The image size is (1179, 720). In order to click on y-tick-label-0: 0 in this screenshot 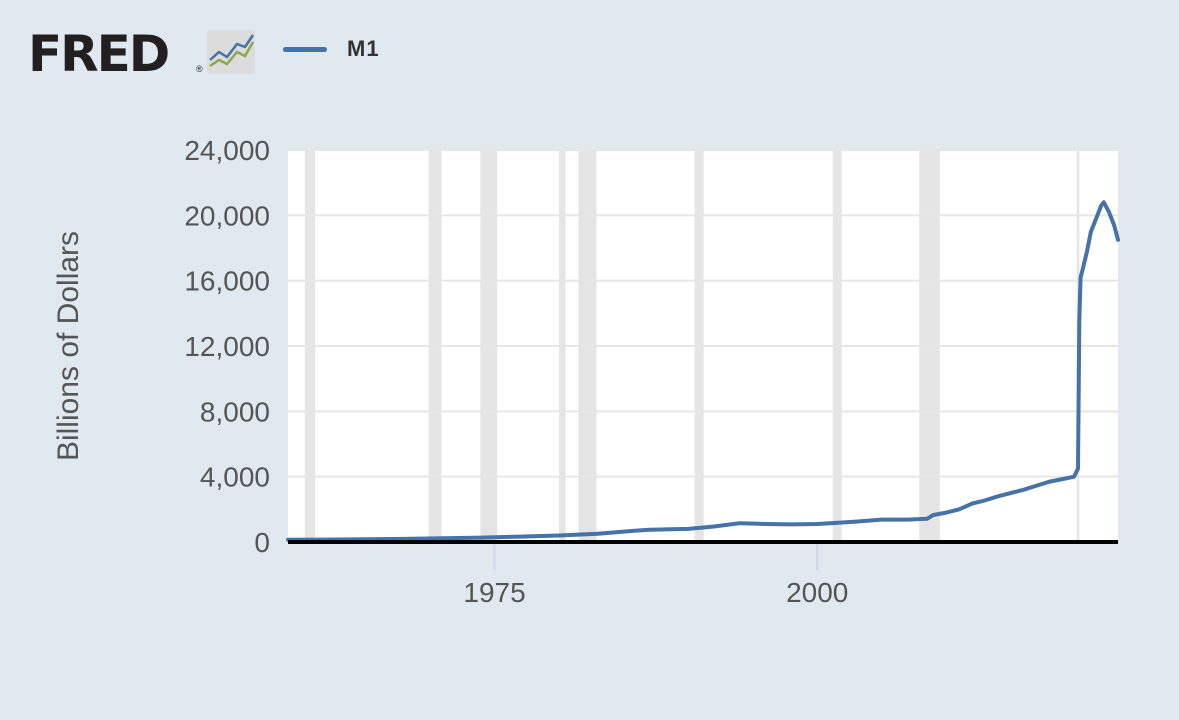, I will do `click(262, 542)`.